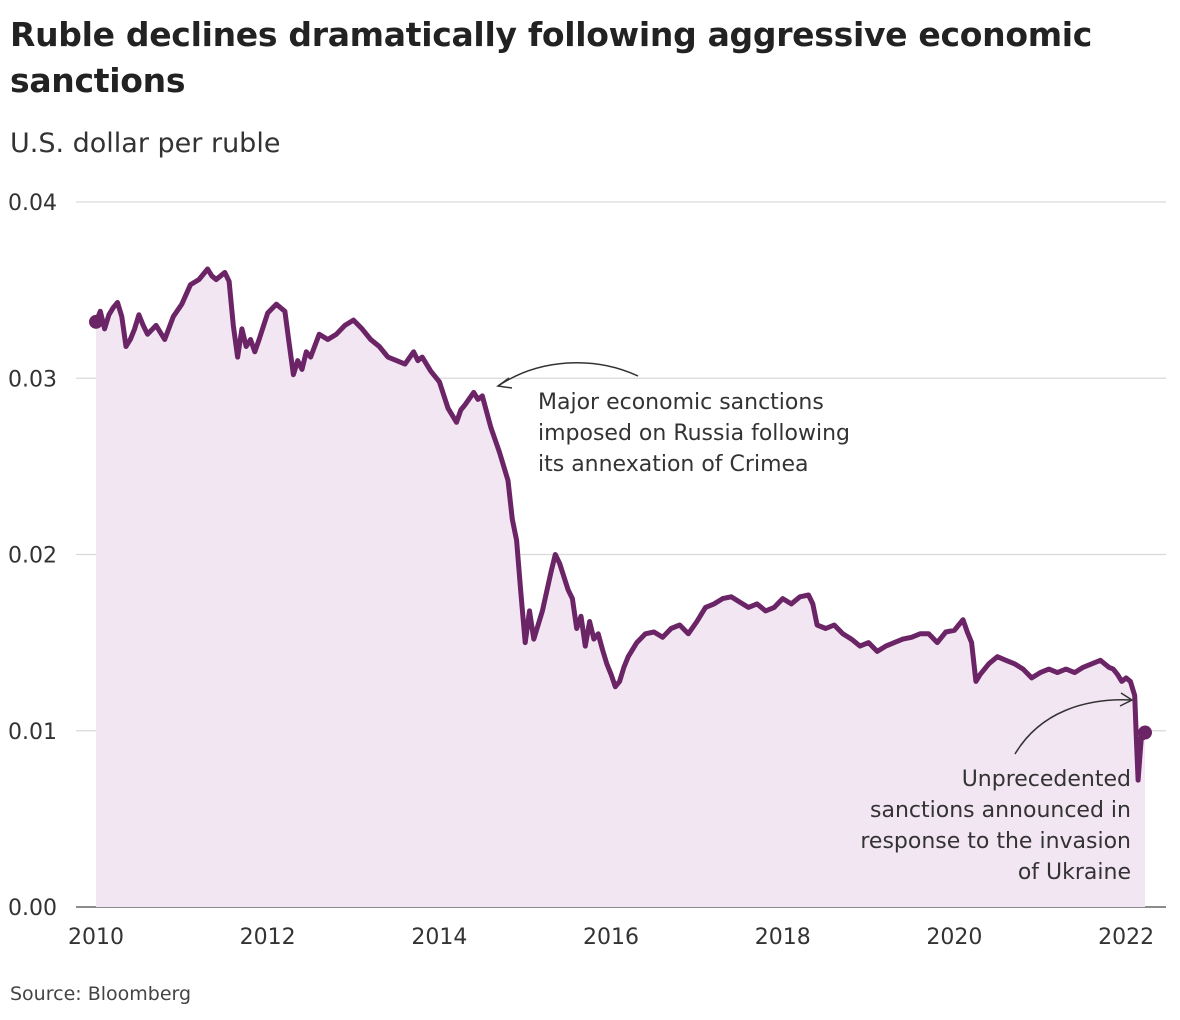  I want to click on annotation-line: Major economic sanctions, so click(681, 402).